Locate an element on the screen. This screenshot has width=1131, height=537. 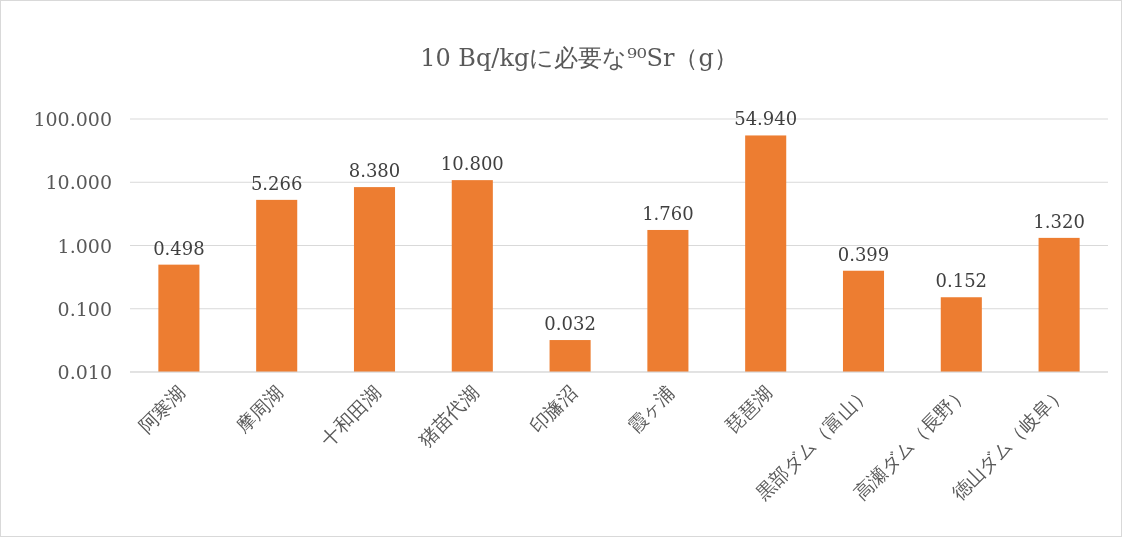
x-tick-label: 十和田湖 is located at coordinates (351, 416).